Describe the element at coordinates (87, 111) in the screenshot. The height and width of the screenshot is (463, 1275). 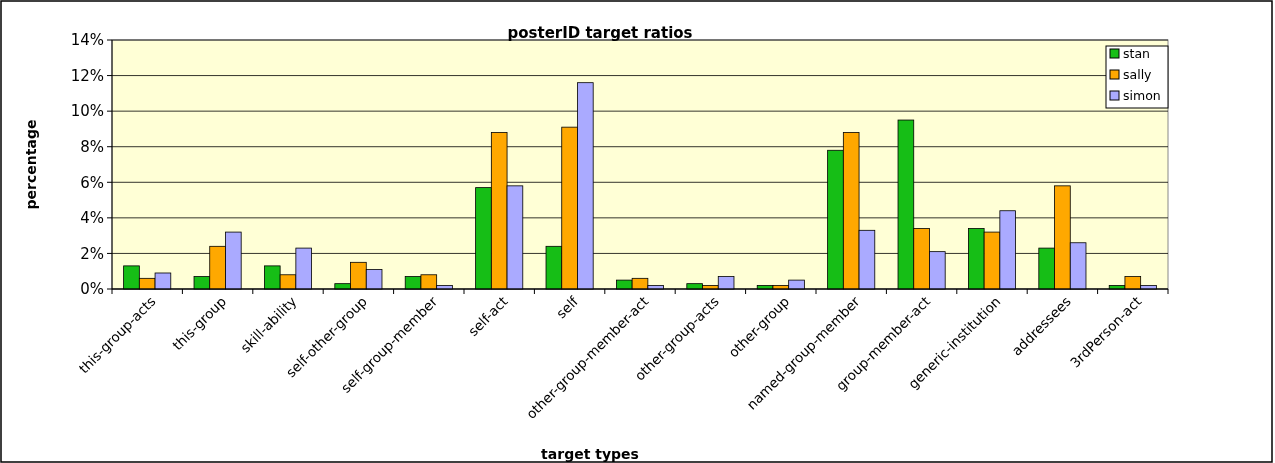
I see `y-tick-label: 10%` at that location.